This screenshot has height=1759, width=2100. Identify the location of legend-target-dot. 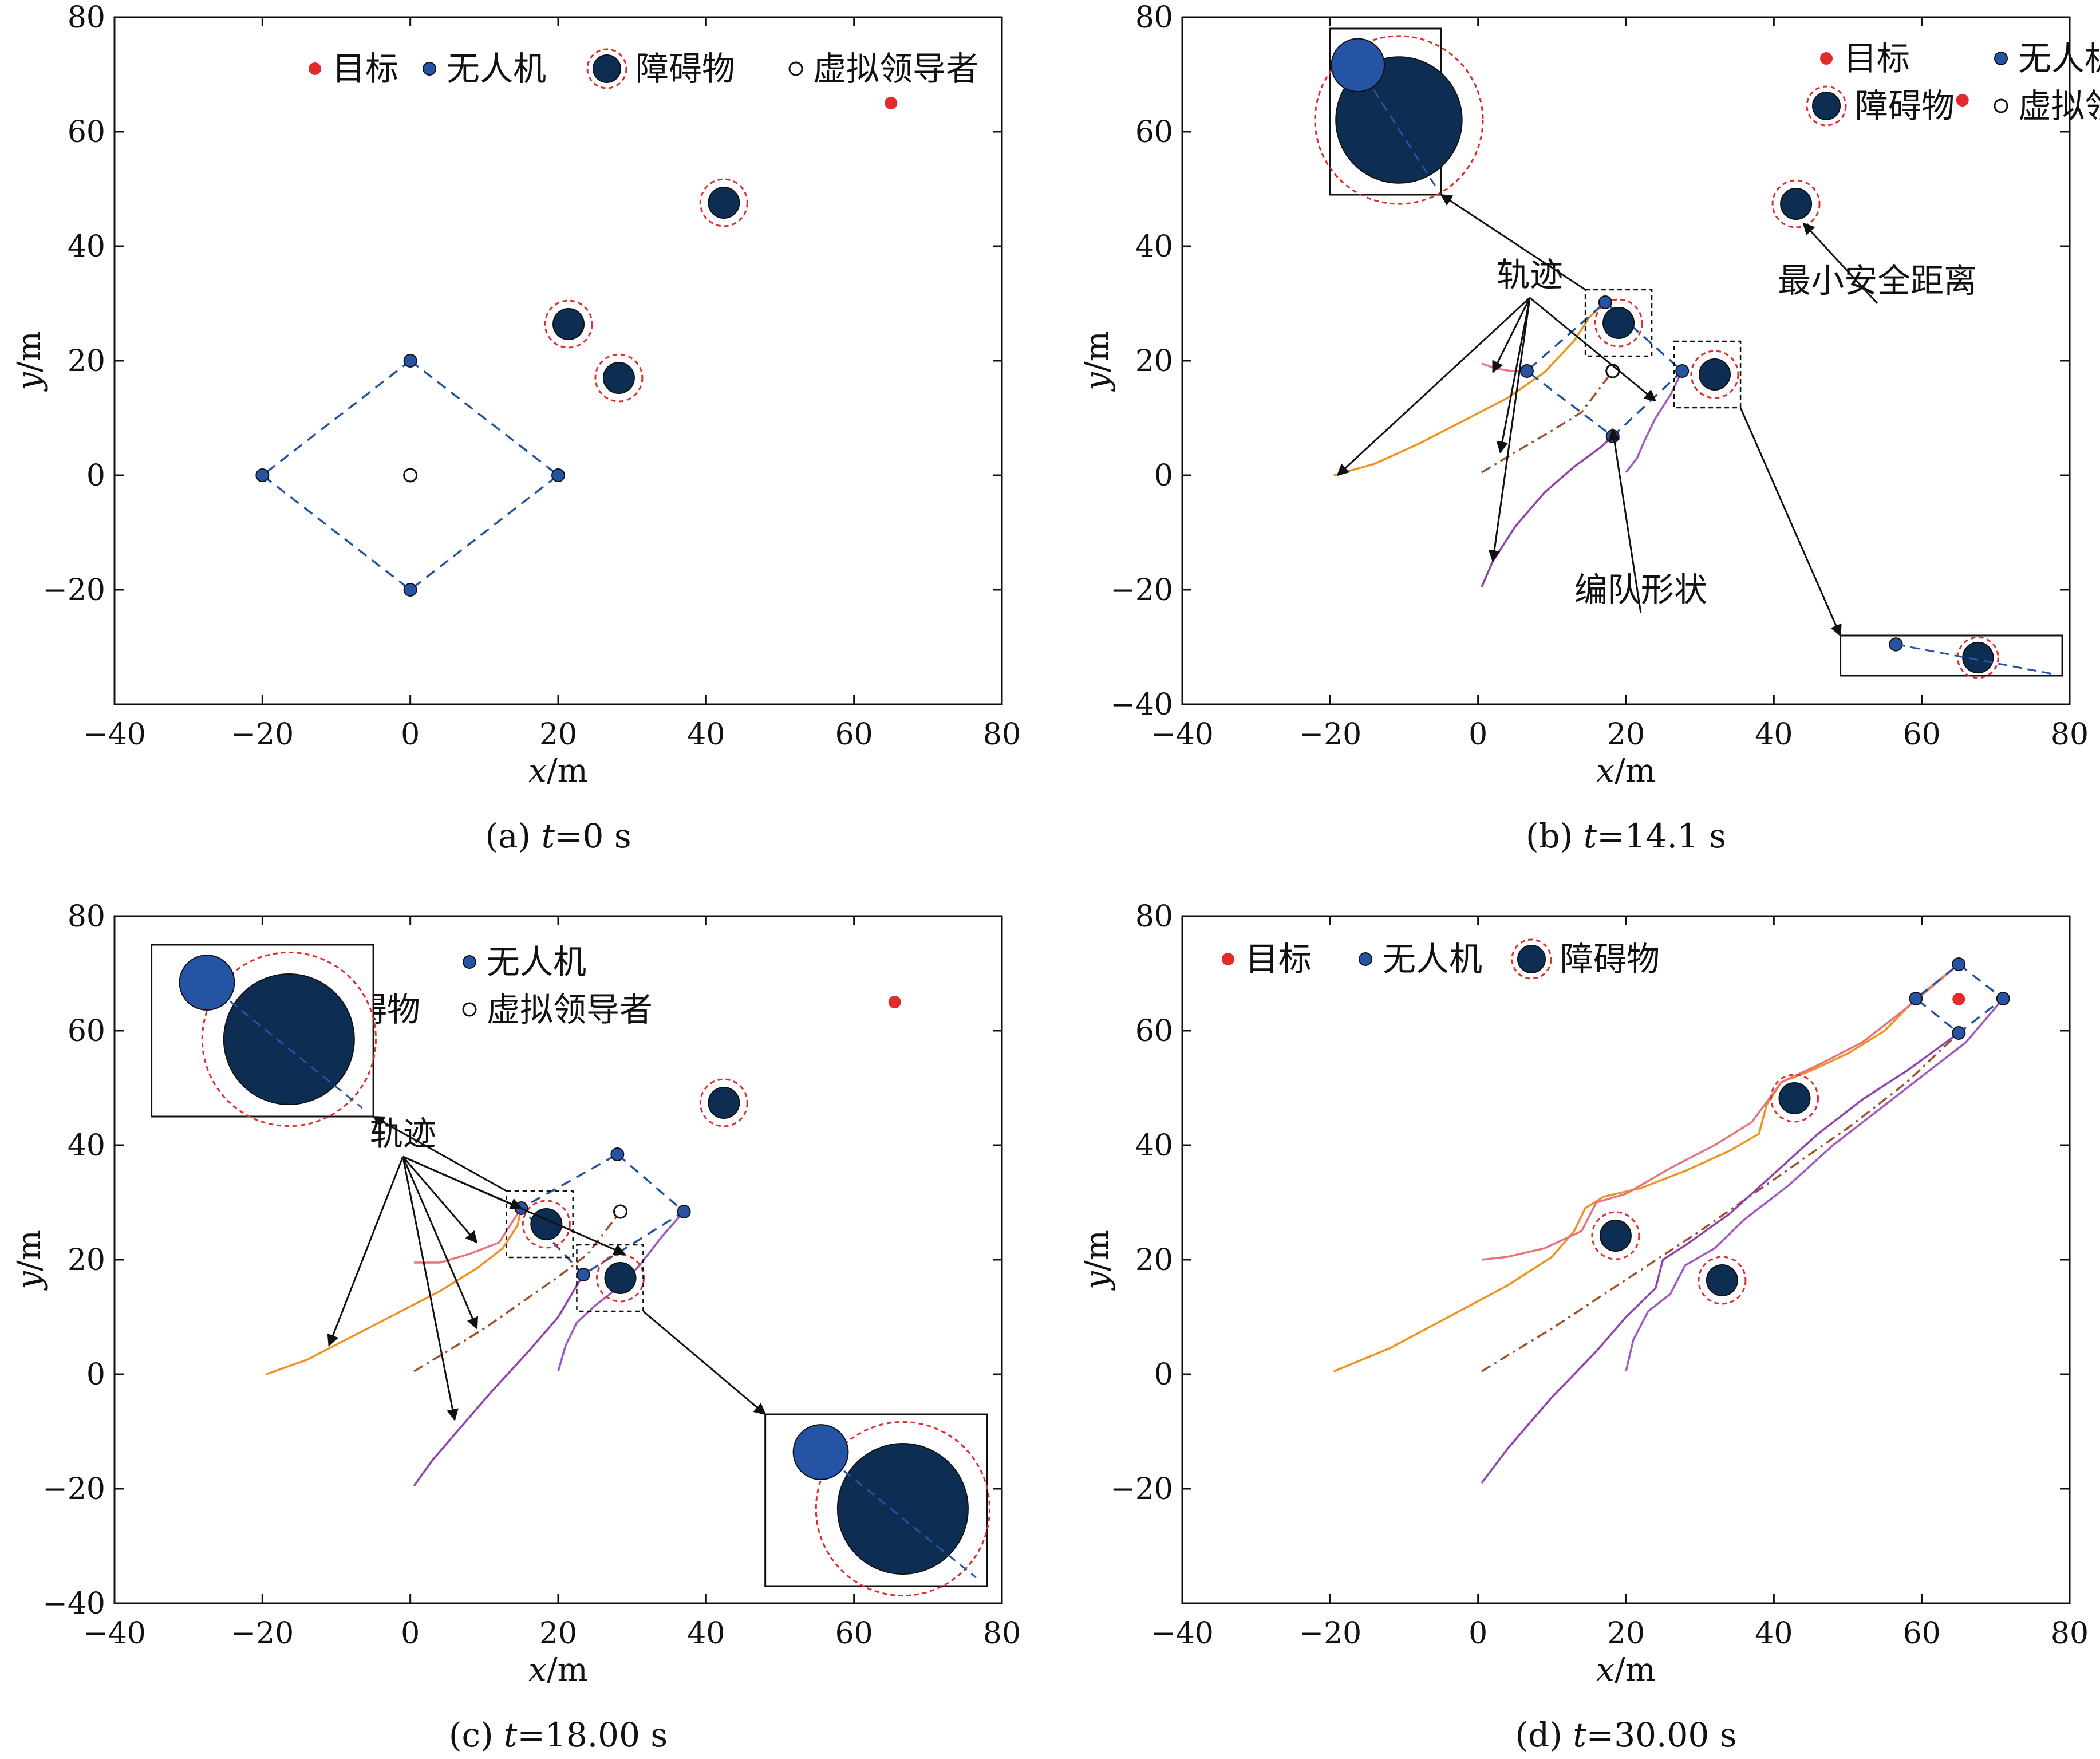
(1228, 959).